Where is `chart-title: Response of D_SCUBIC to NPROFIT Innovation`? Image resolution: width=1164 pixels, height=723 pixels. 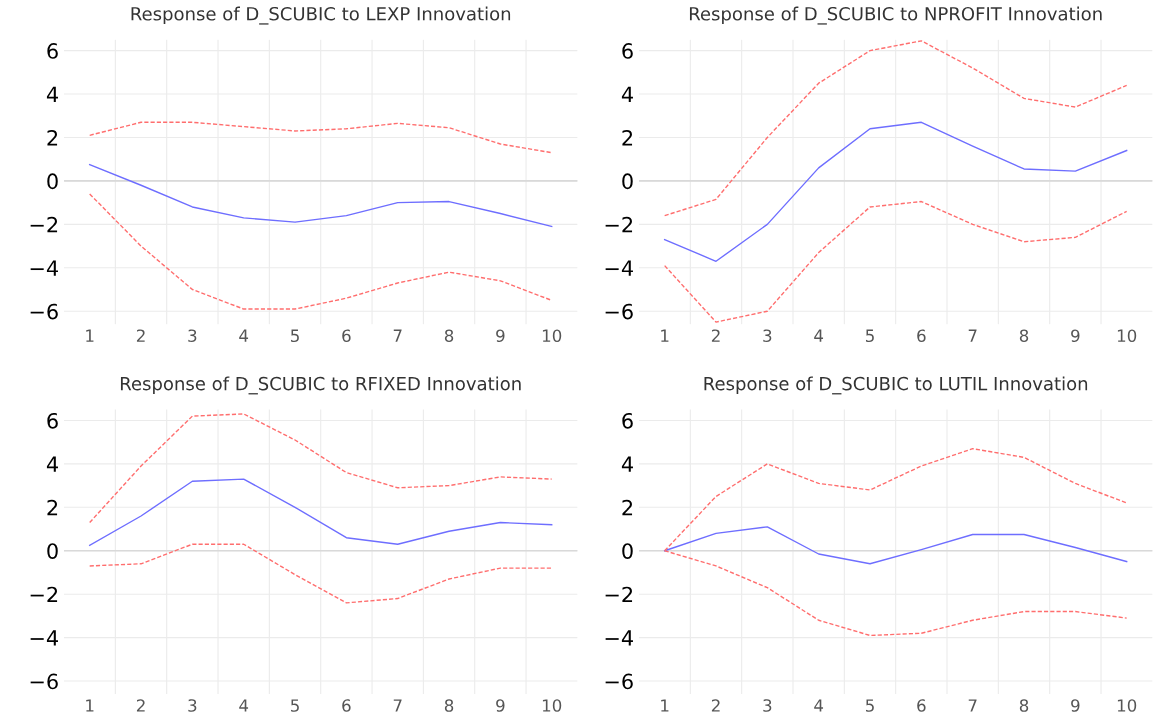
chart-title: Response of D_SCUBIC to NPROFIT Innovation is located at coordinates (895, 15).